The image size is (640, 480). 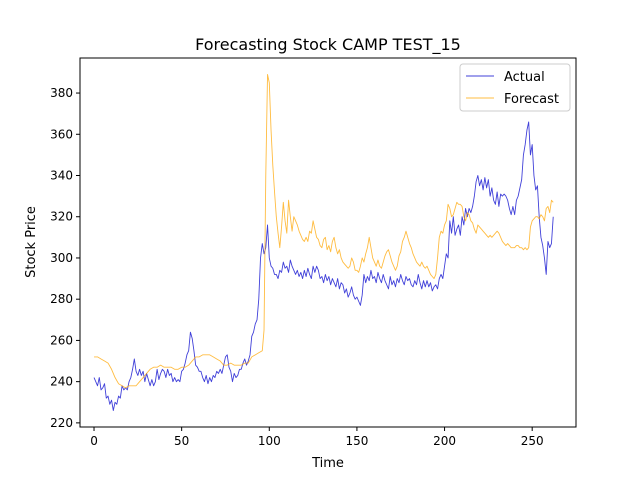 I want to click on y-tick-label: 320, so click(x=61, y=217).